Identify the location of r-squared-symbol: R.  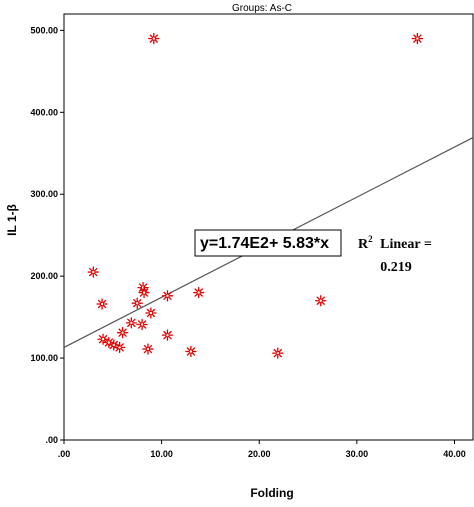
(363, 244).